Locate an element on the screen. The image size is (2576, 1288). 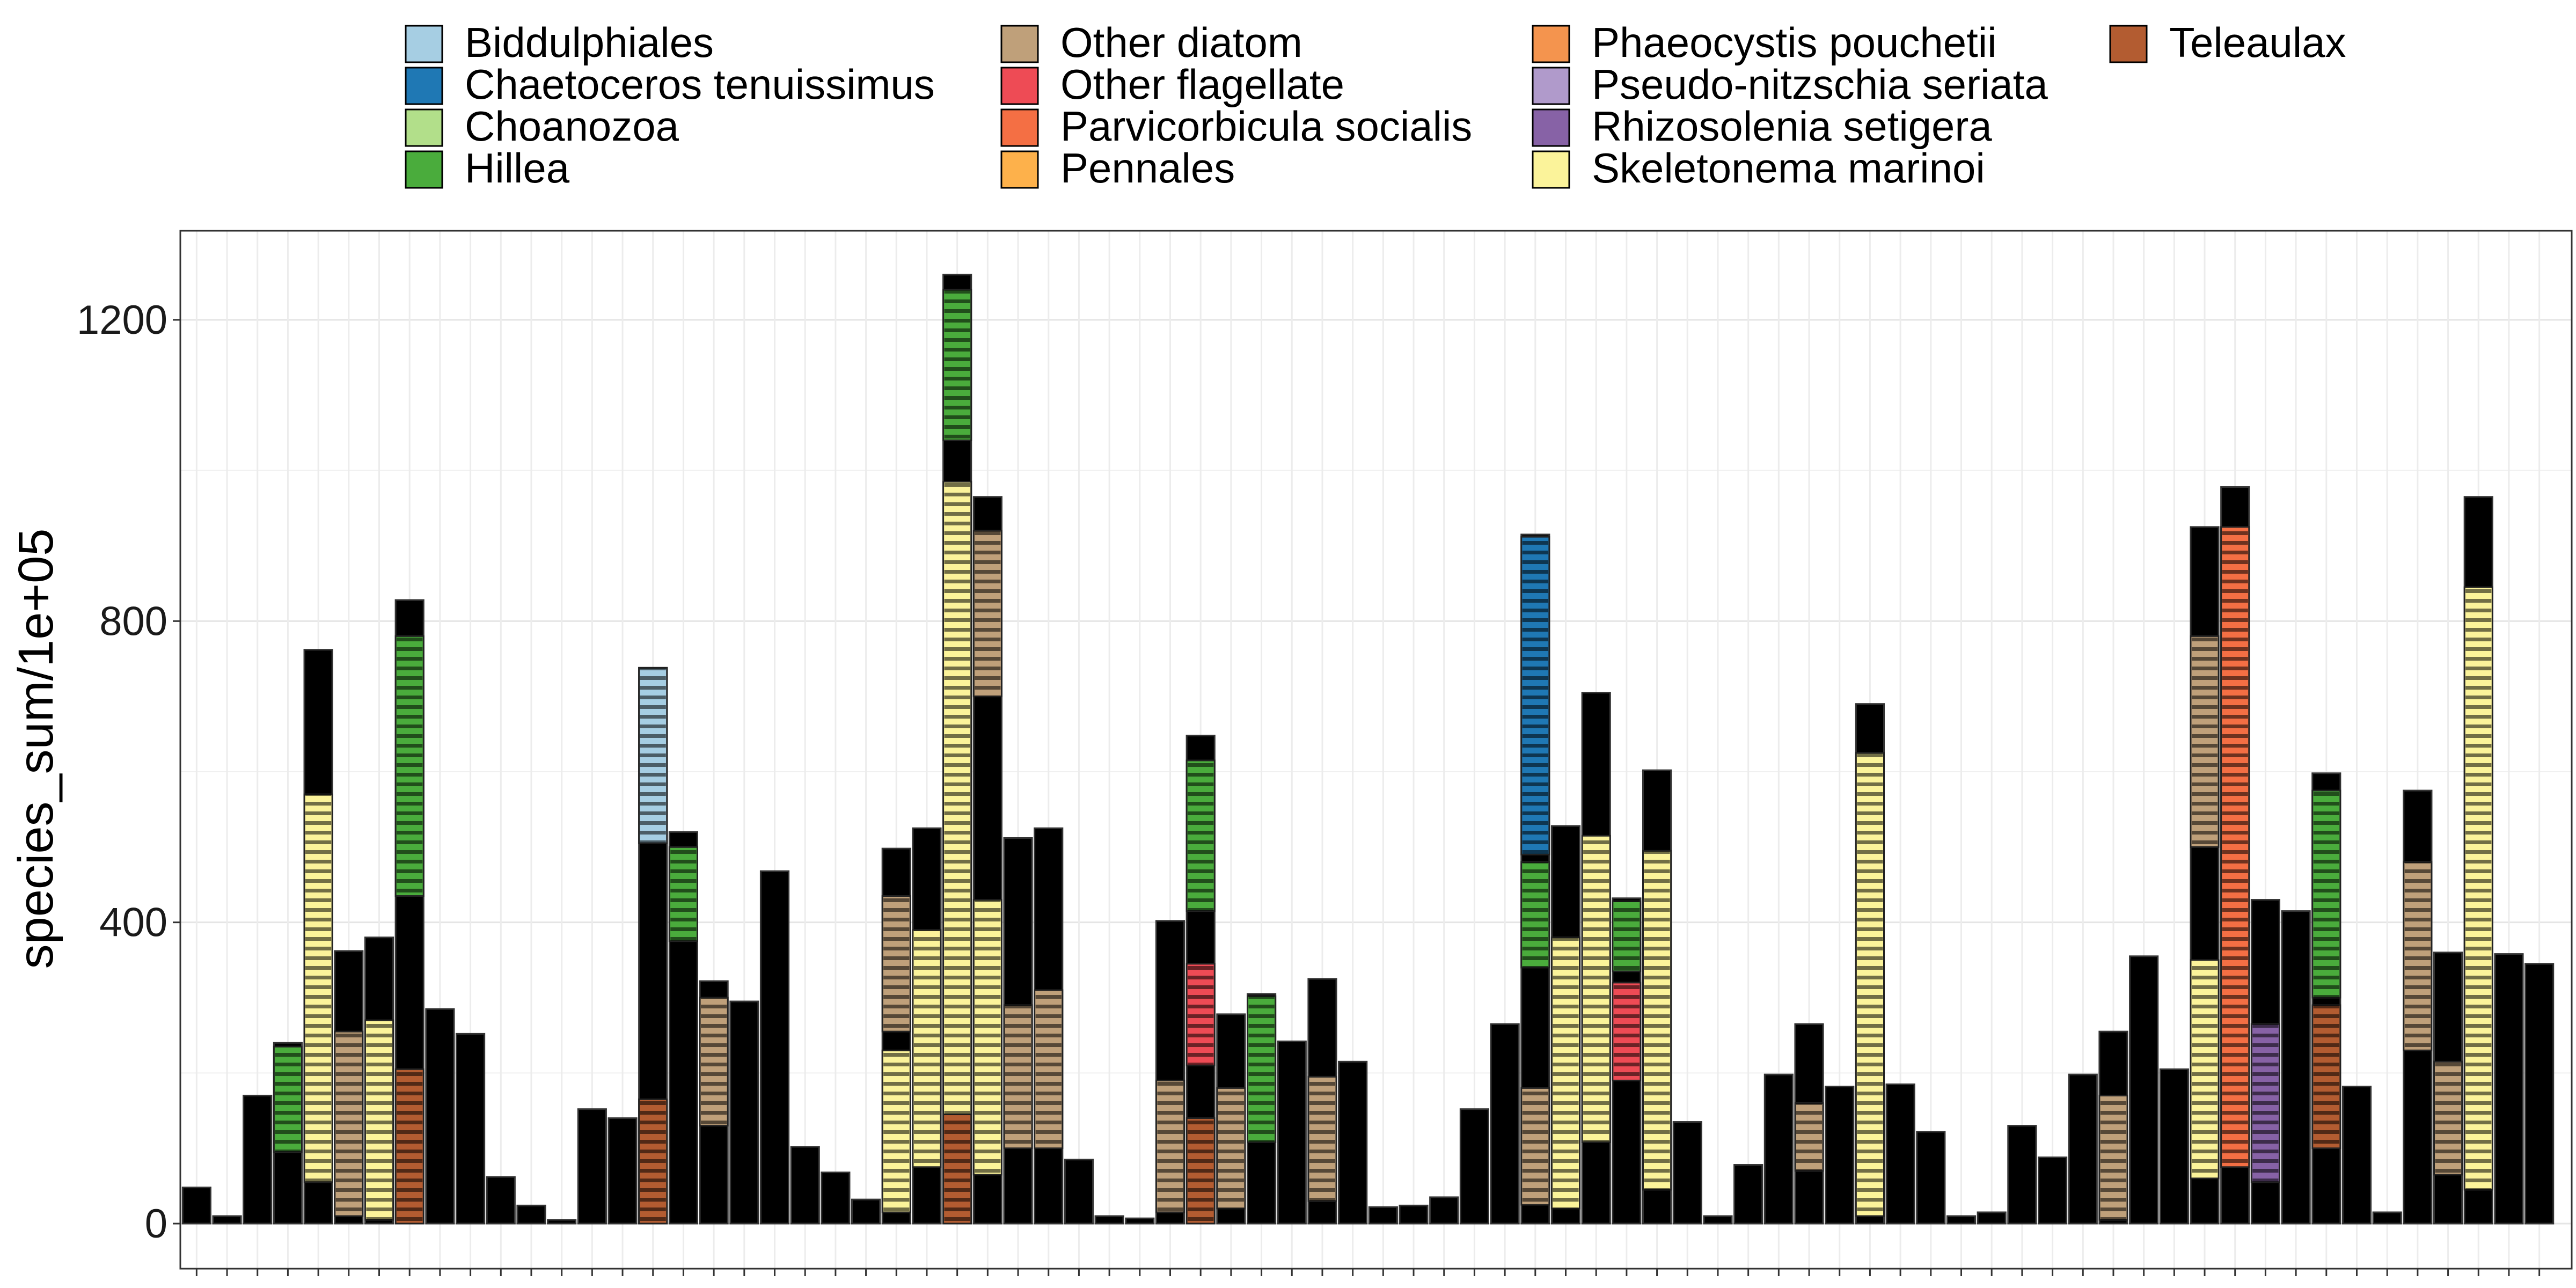
legend-item-chaetoceros-tenuissimus: Chaetoceros tenuissimus is located at coordinates (670, 84).